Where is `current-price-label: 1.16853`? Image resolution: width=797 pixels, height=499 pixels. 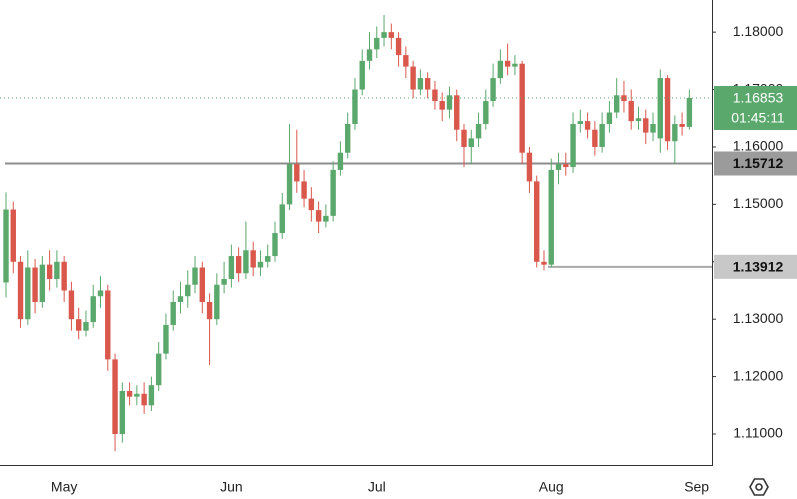
current-price-label: 1.16853 is located at coordinates (758, 98).